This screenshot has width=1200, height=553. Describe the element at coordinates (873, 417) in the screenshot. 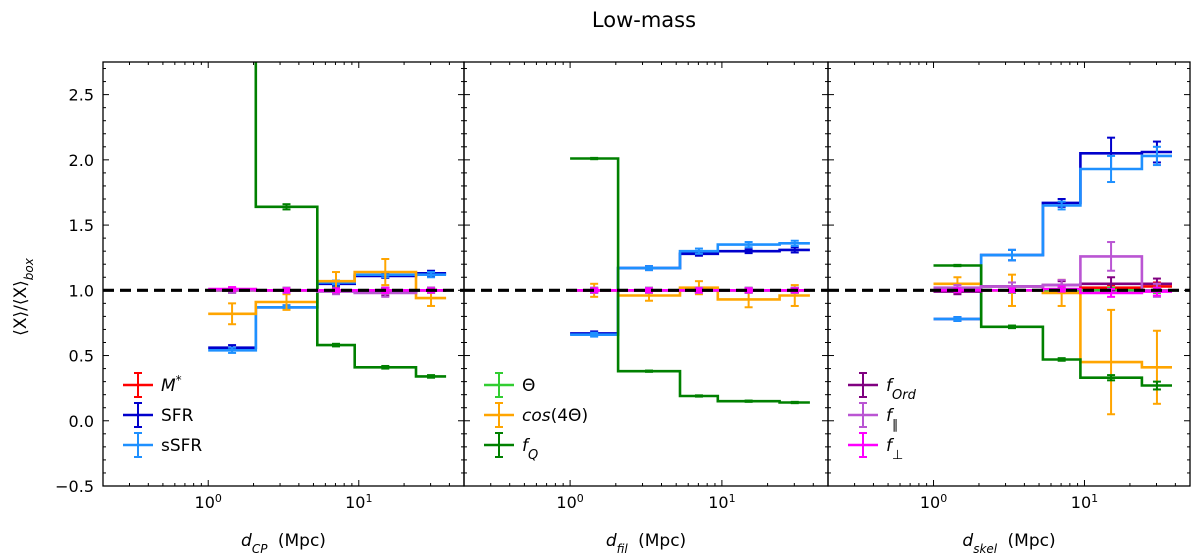

I see `legend-entry-fpar: f∥` at that location.